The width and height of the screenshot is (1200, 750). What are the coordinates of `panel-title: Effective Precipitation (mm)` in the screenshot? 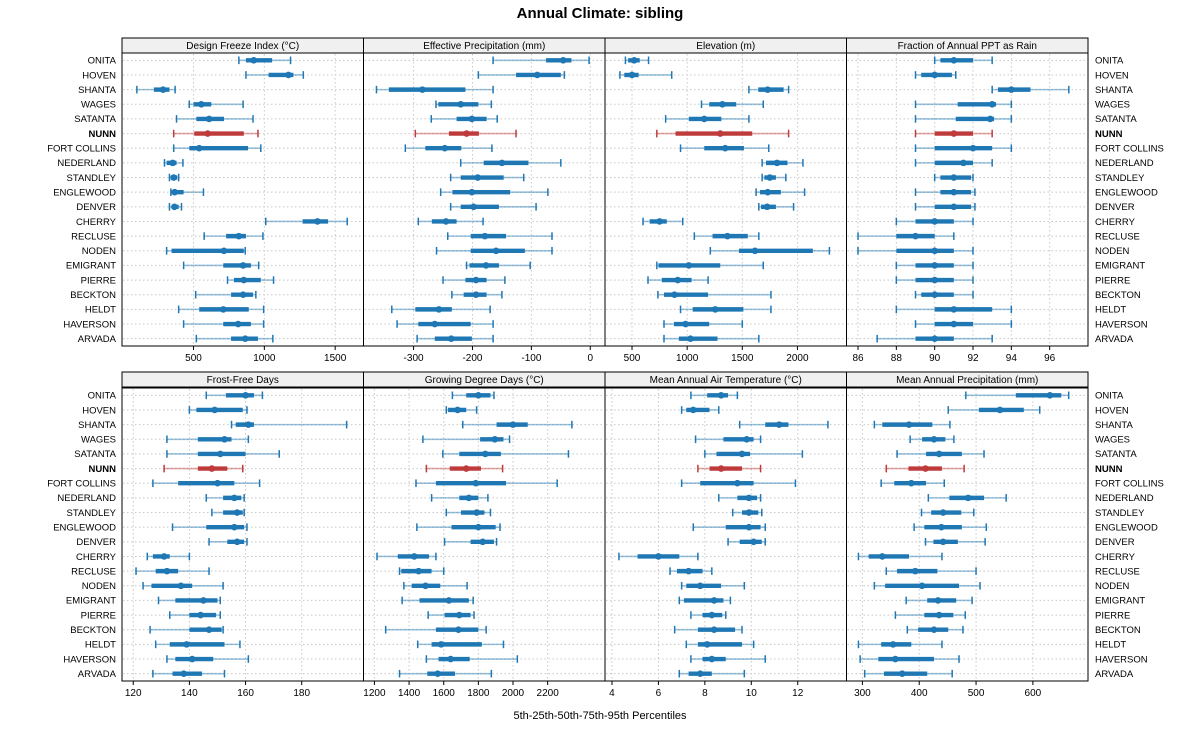 It's located at (484, 46).